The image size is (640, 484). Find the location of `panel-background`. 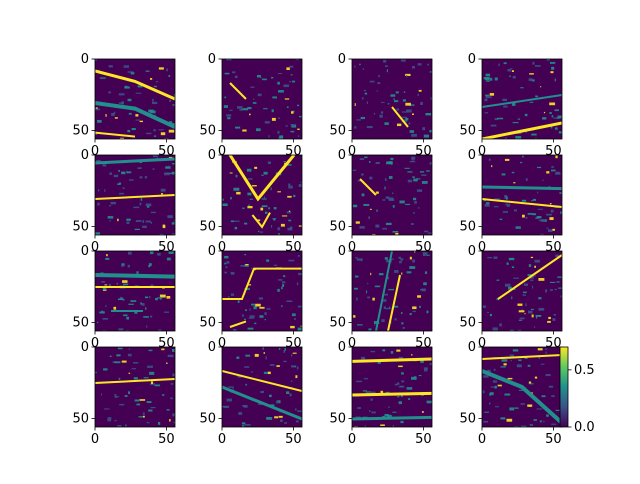

panel-background is located at coordinates (392, 99).